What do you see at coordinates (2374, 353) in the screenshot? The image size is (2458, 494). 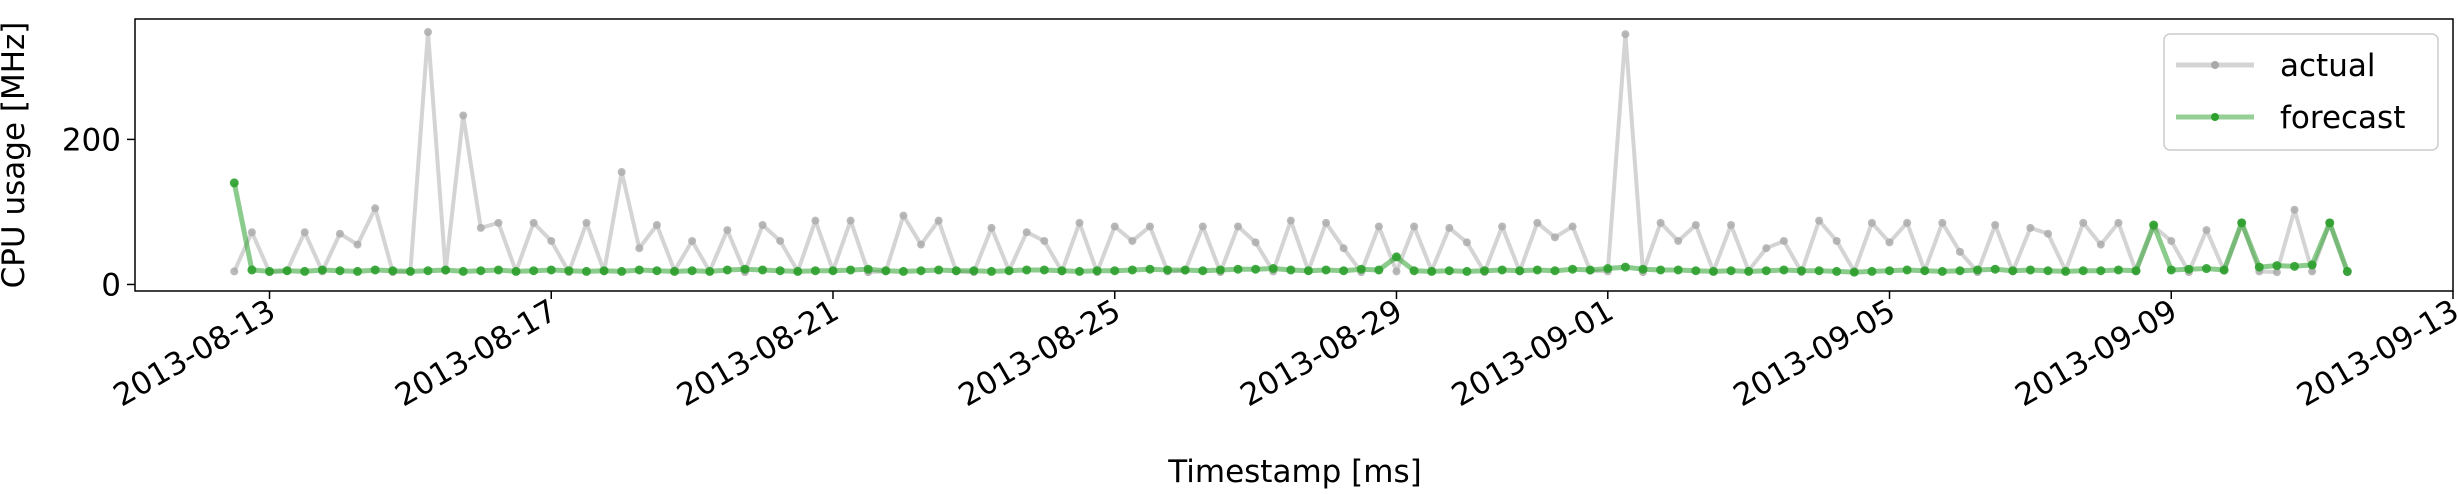 I see `x-tick-label: 2013-09-13` at bounding box center [2374, 353].